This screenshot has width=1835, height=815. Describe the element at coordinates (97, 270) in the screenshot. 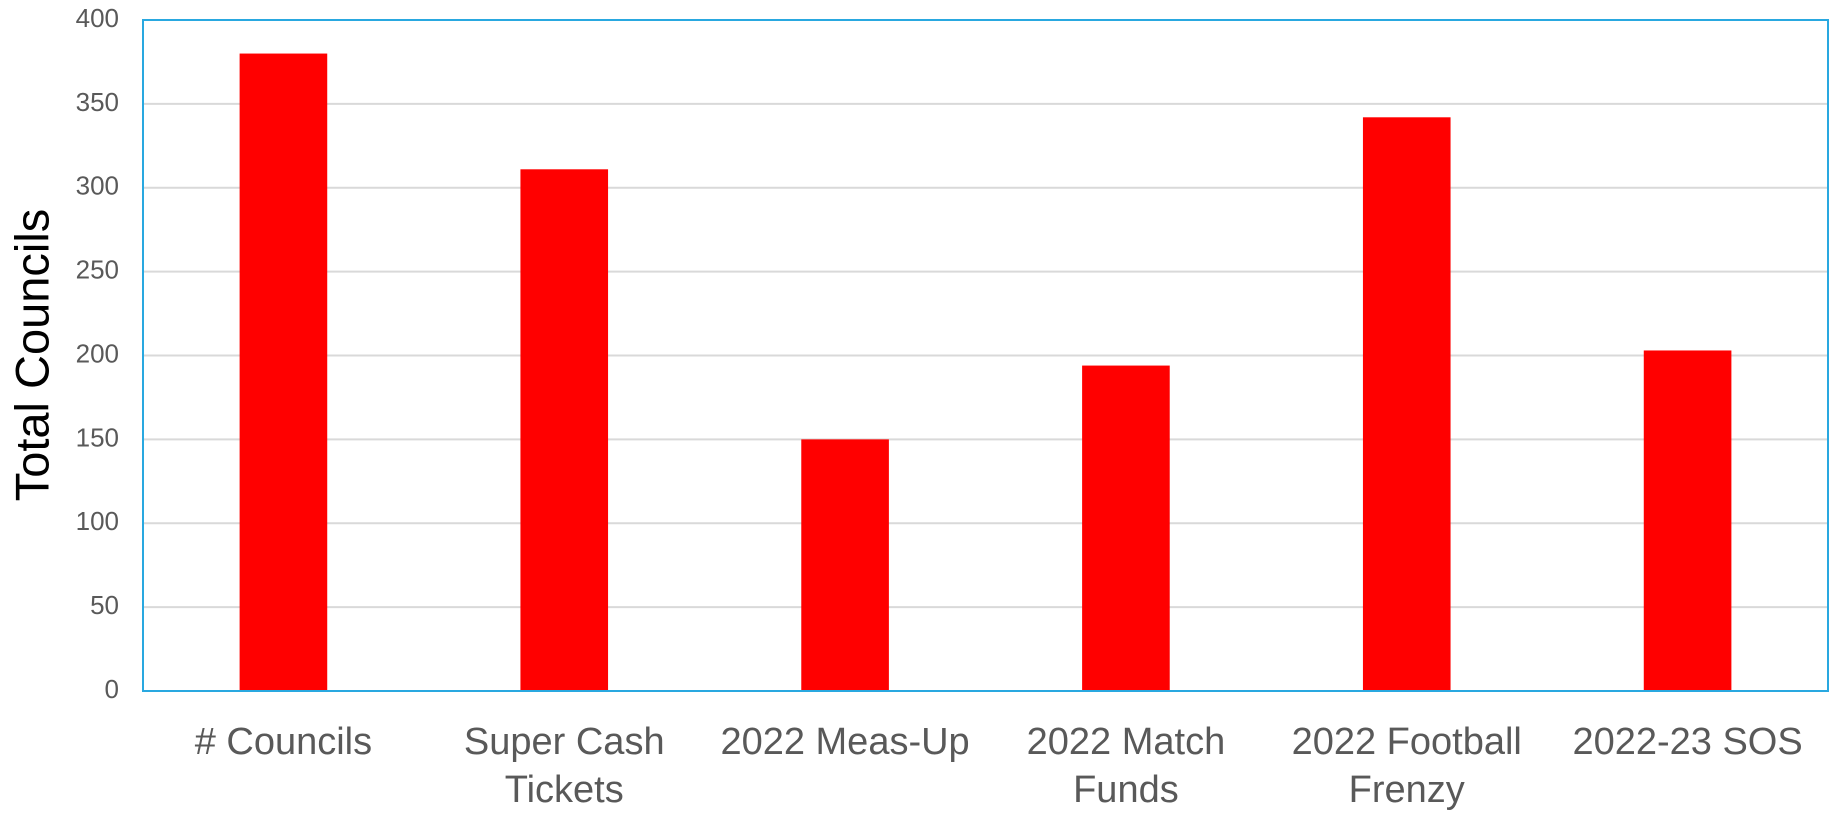

I see `y-tick-label: 250` at that location.